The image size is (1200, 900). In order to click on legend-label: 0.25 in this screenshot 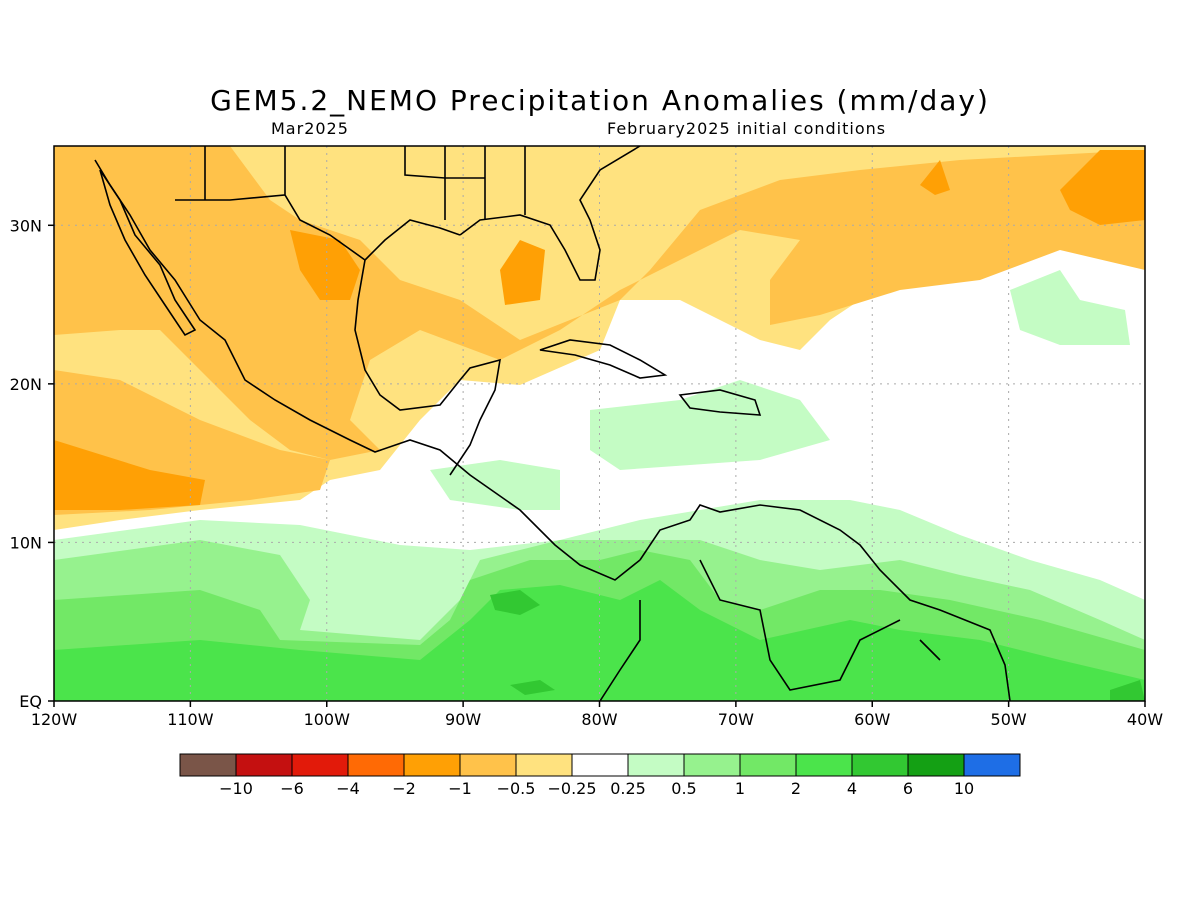, I will do `click(628, 788)`.